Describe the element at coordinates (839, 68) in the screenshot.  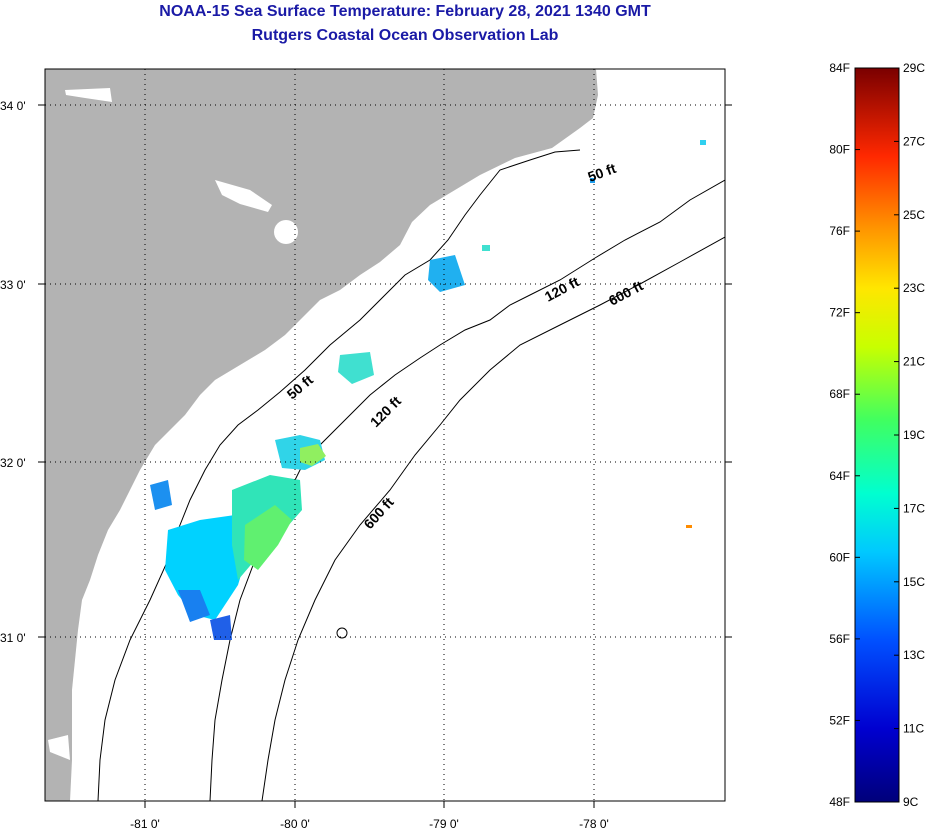
I see `colorbar-f-label: 84F` at that location.